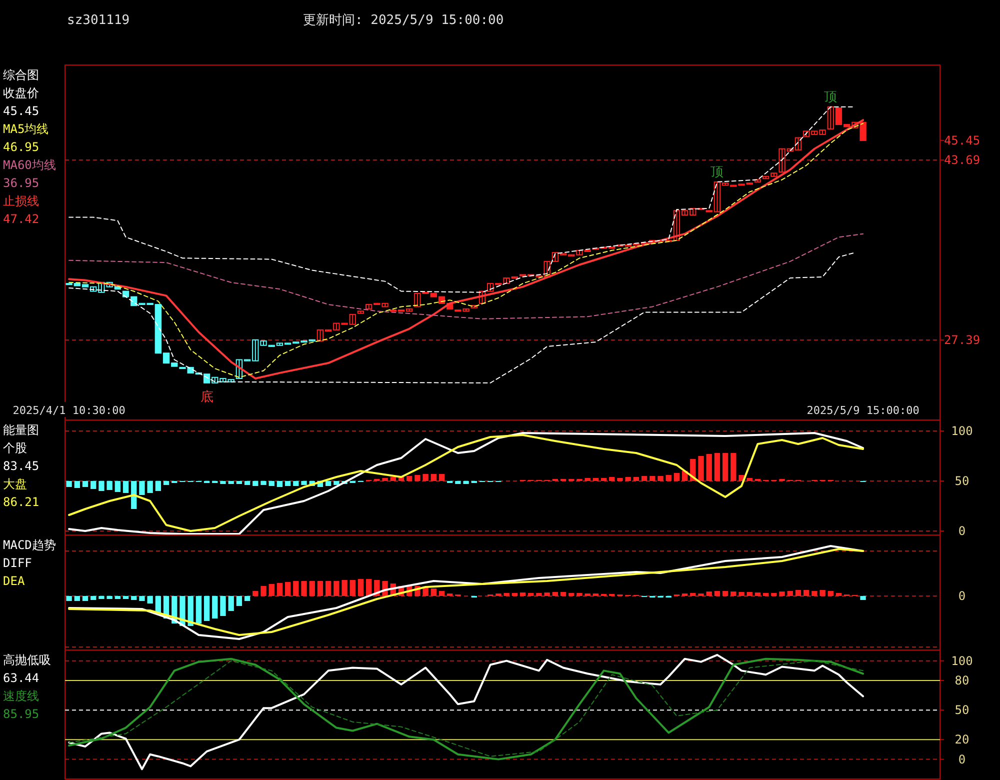  Describe the element at coordinates (26, 129) in the screenshot. I see `text: MA5均线` at that location.